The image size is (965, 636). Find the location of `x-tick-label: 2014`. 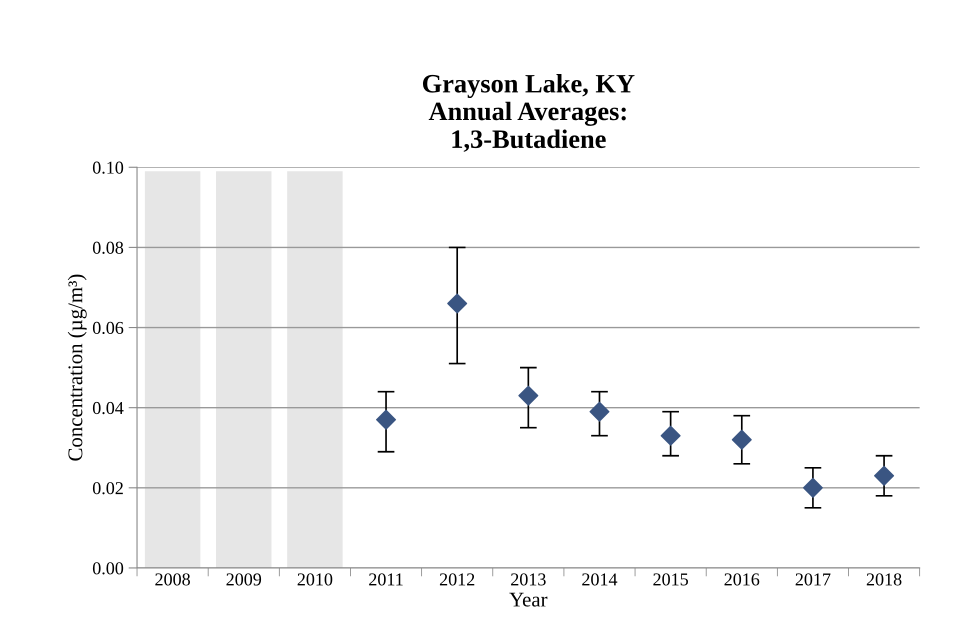

x-tick-label: 2014 is located at coordinates (600, 579).